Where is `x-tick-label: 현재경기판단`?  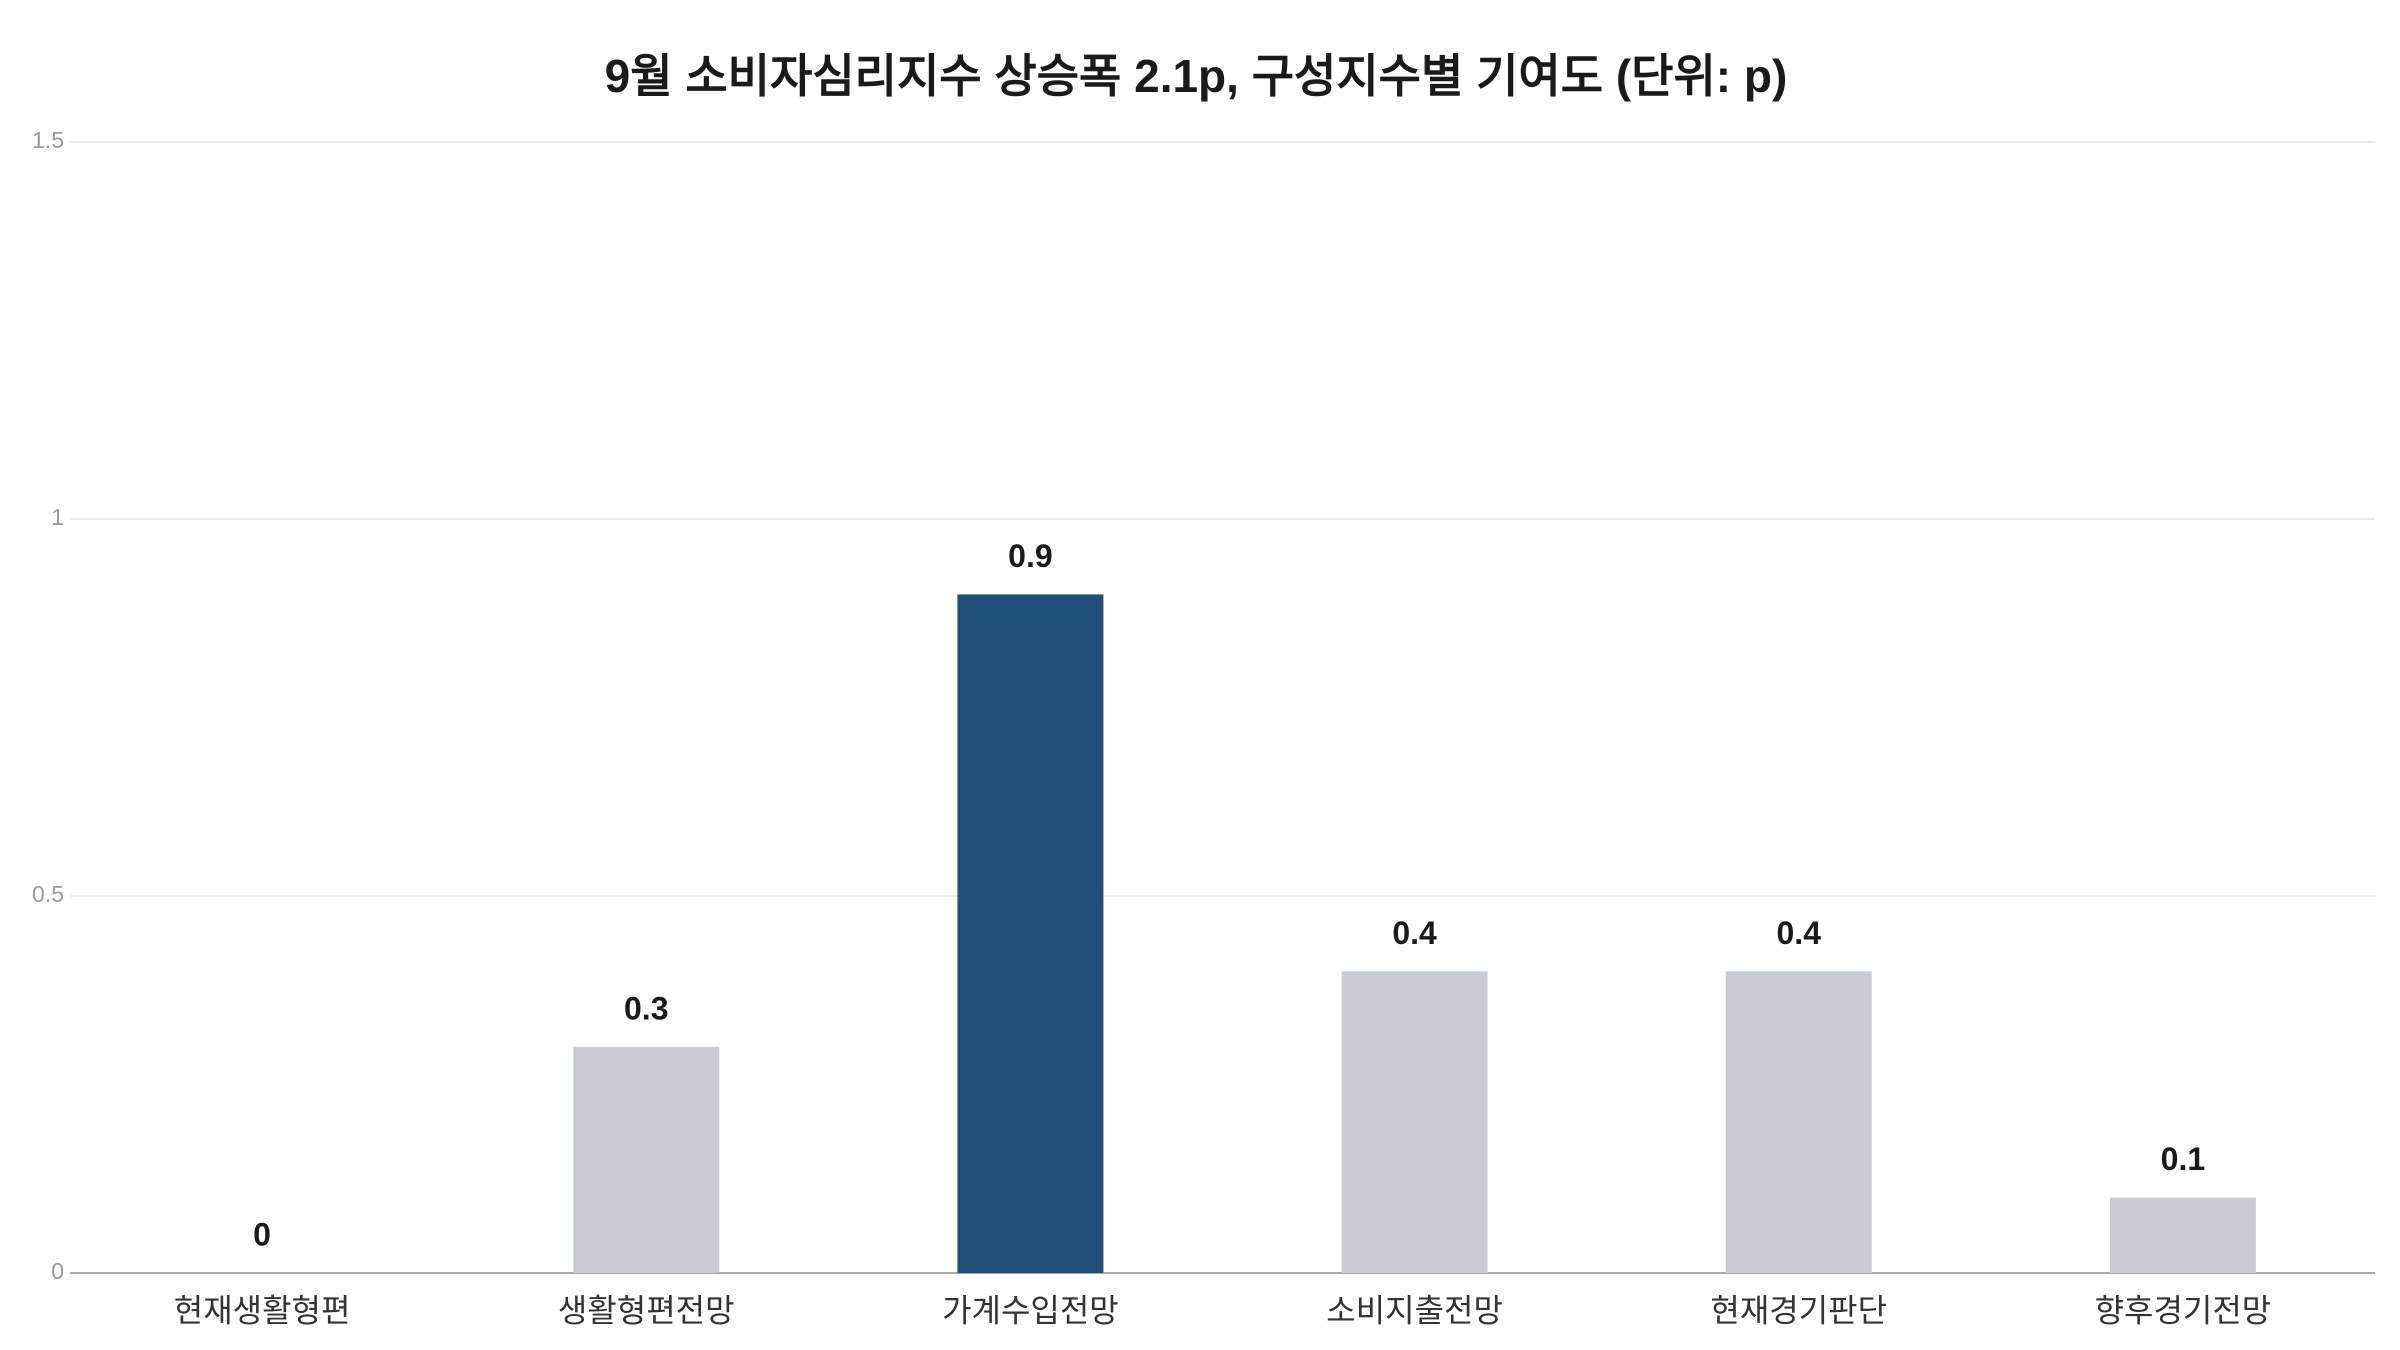 x-tick-label: 현재경기판단 is located at coordinates (1798, 1310).